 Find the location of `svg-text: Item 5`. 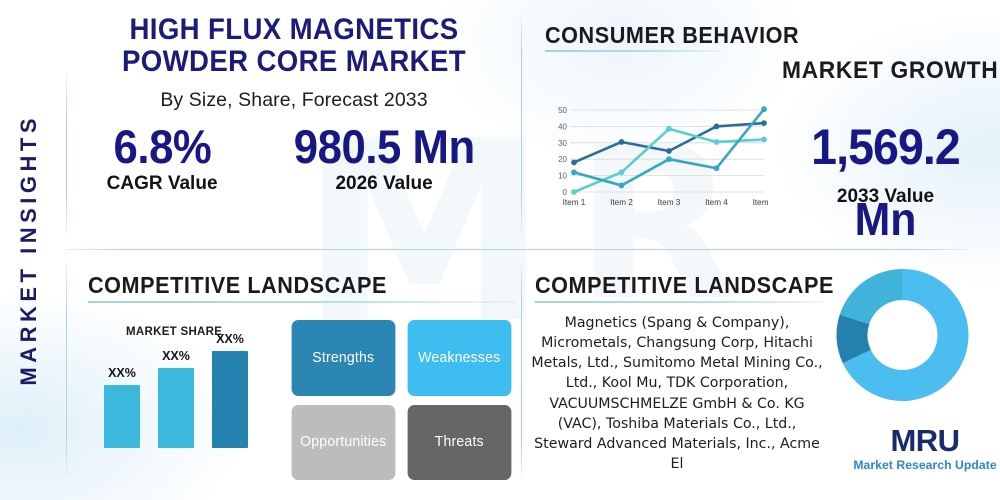

svg-text: Item 5 is located at coordinates (760, 202).